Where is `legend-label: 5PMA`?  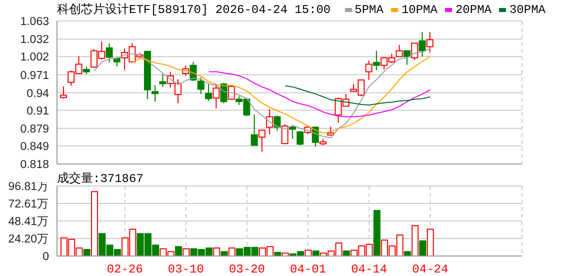 legend-label: 5PMA is located at coordinates (369, 9).